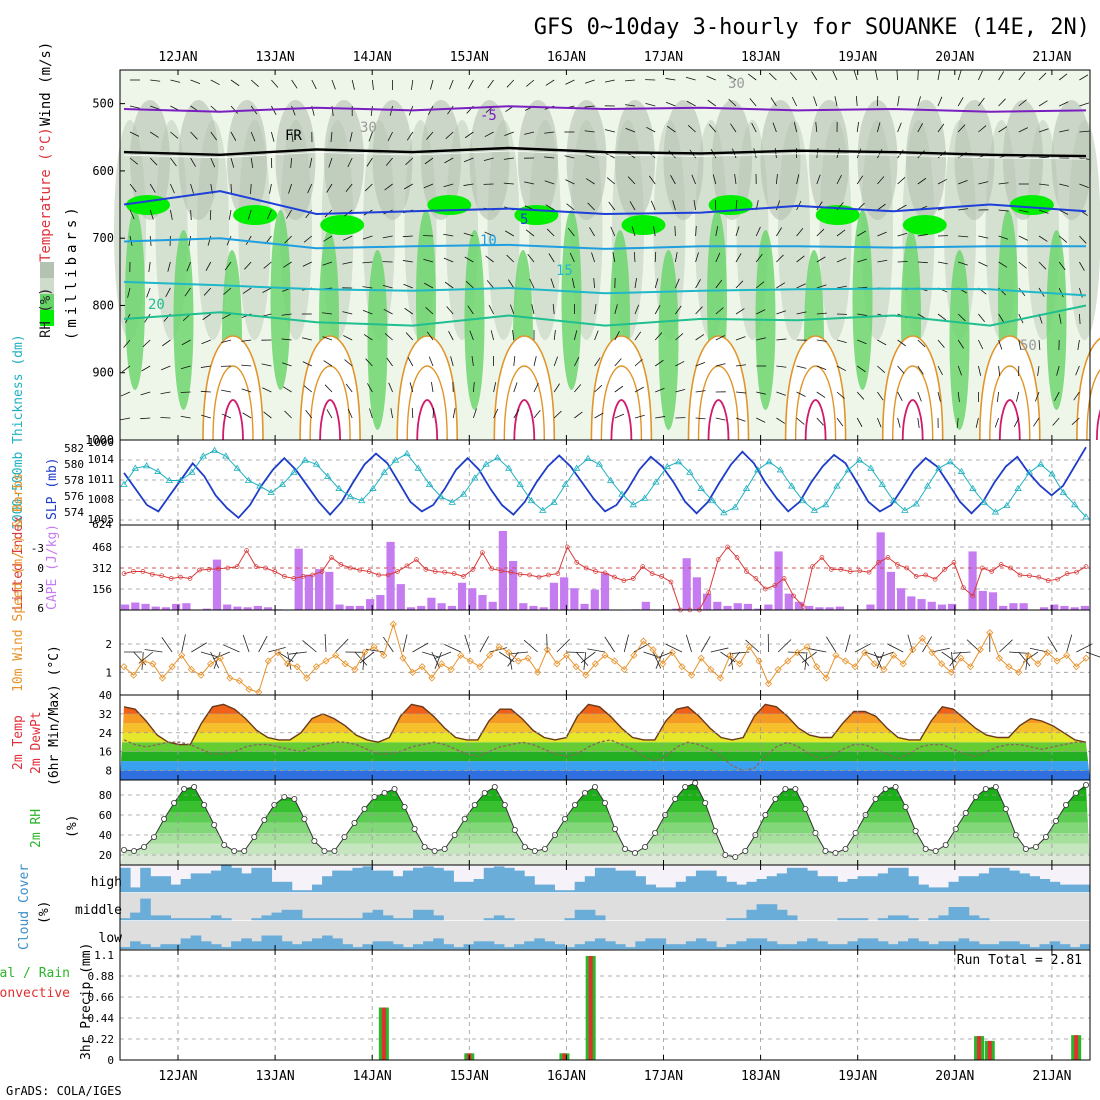 The image size is (1100, 1100). What do you see at coordinates (605, 483) in the screenshot?
I see `slp-line` at bounding box center [605, 483].